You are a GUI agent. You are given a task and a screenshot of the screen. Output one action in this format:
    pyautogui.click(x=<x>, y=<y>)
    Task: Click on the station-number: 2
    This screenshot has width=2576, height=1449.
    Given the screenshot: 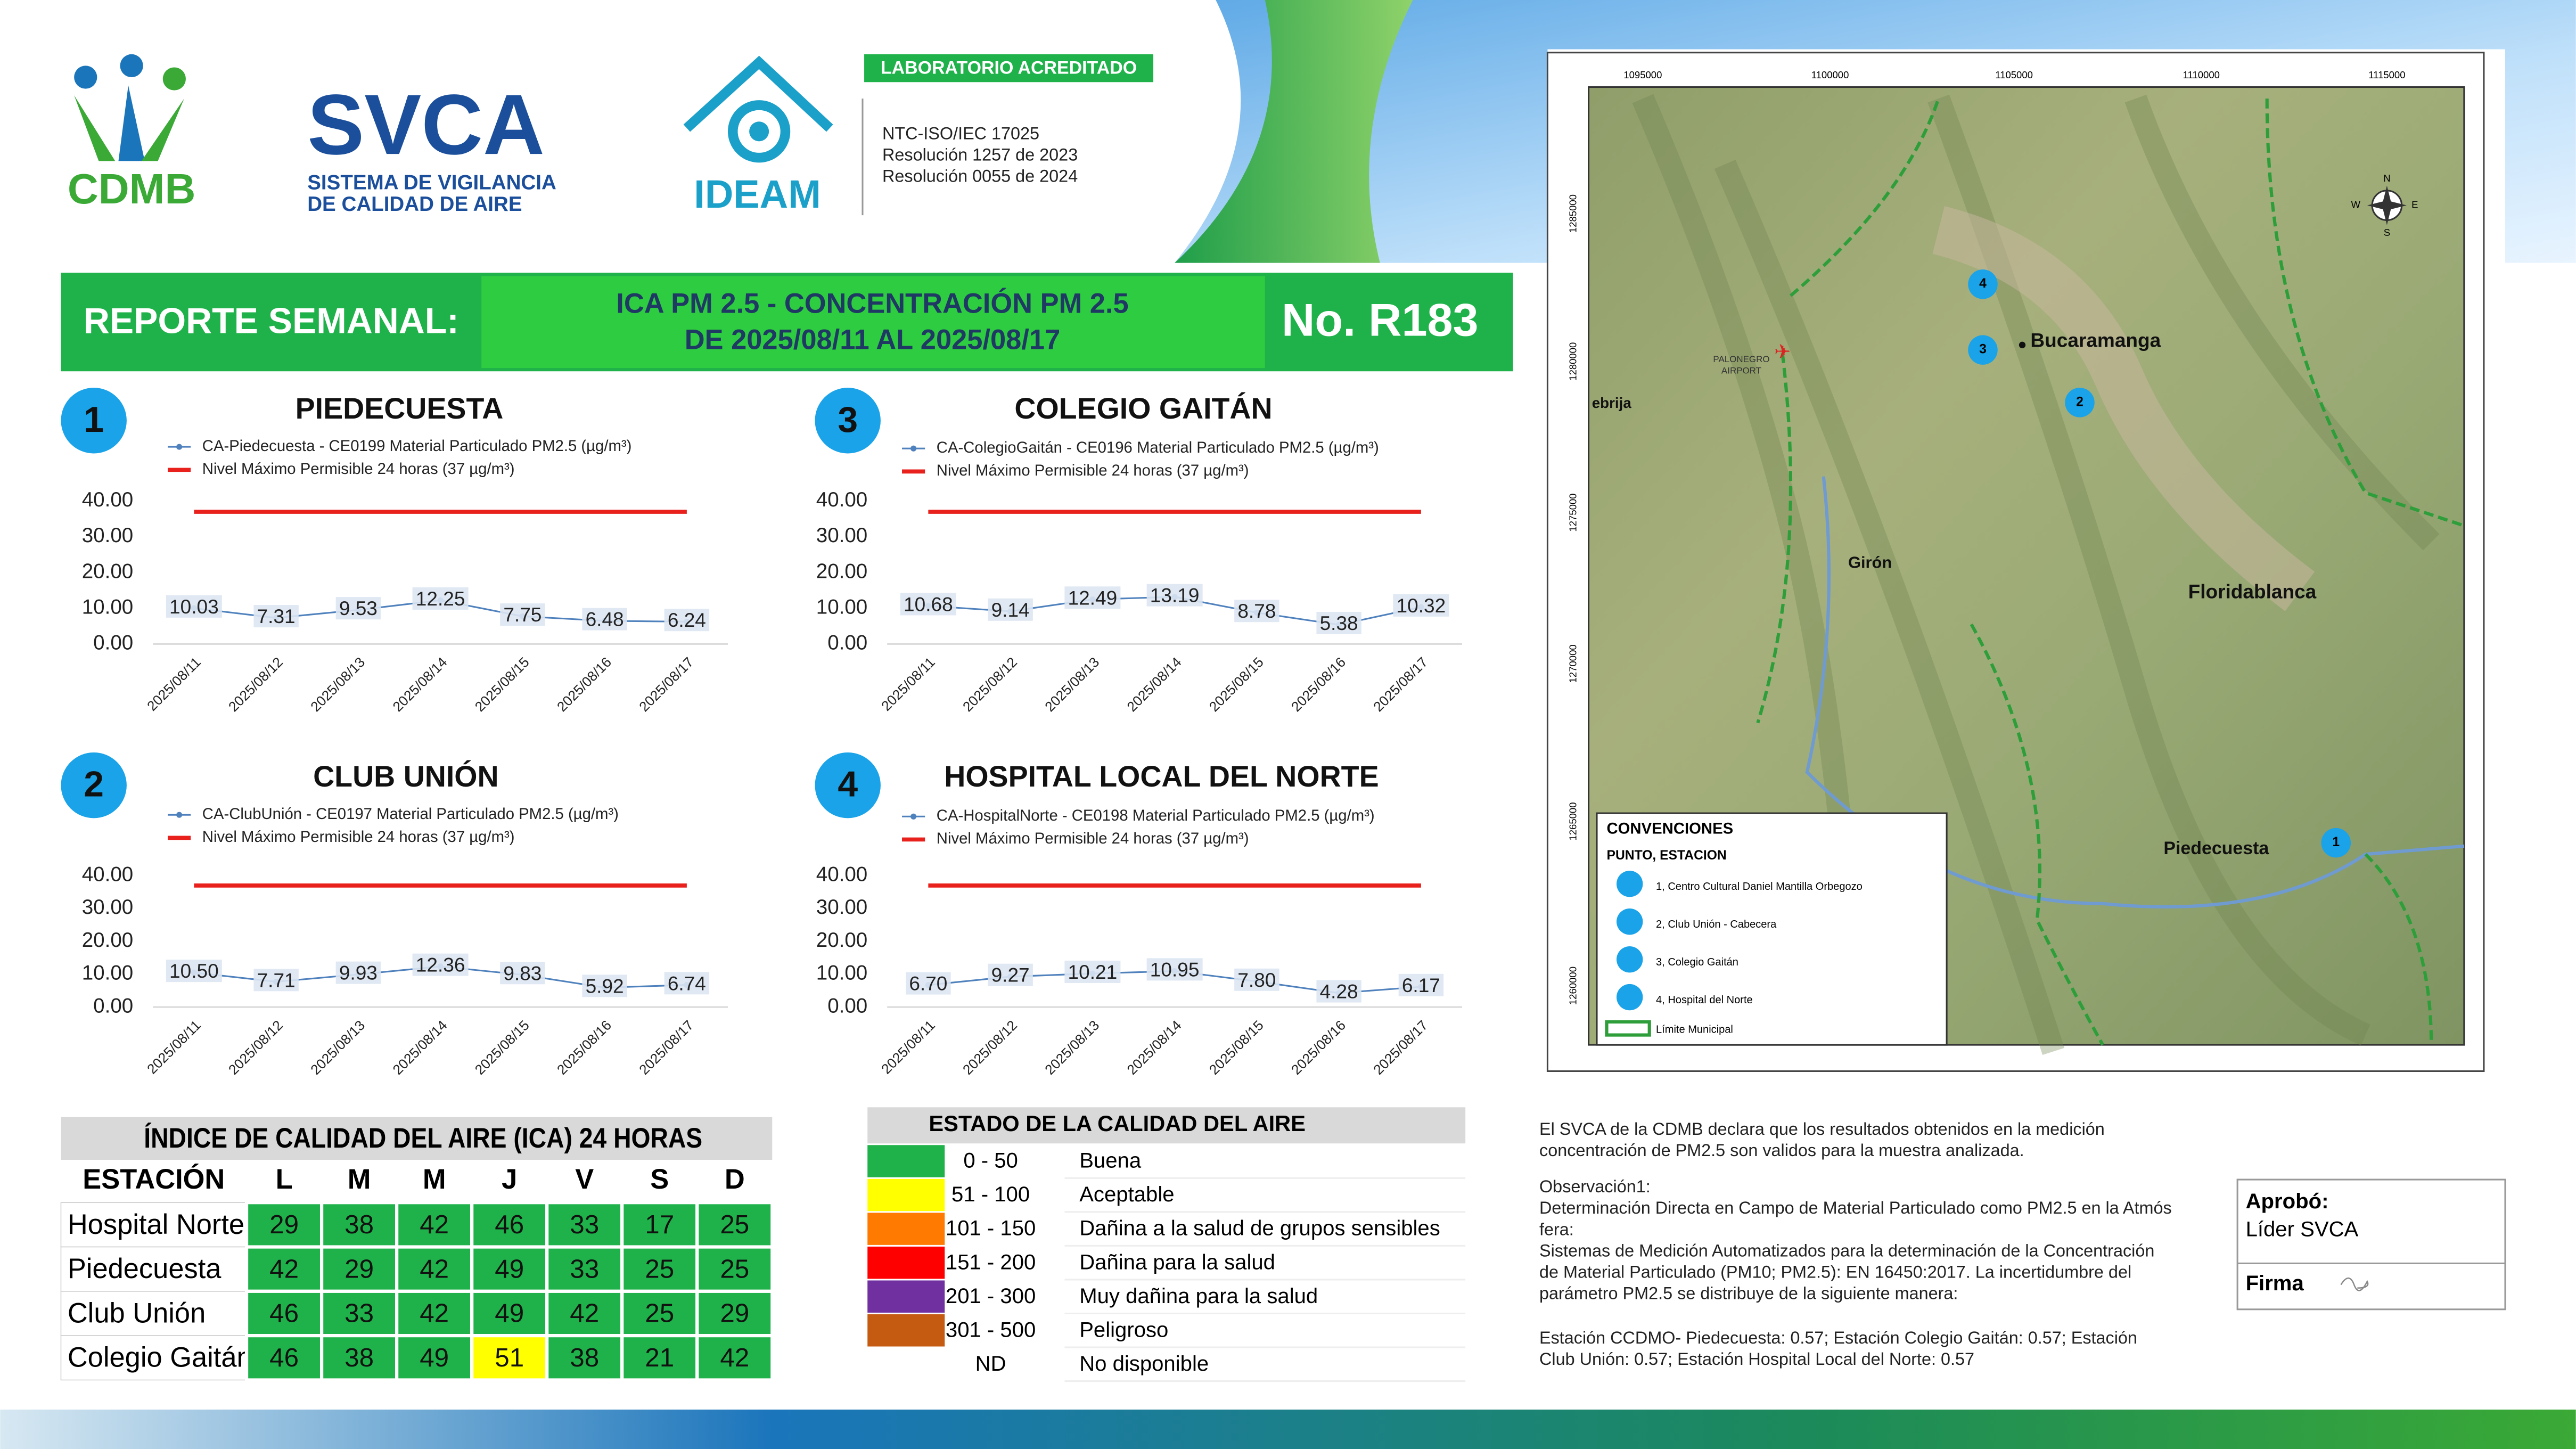 What is the action you would take?
    pyautogui.click(x=2079, y=402)
    